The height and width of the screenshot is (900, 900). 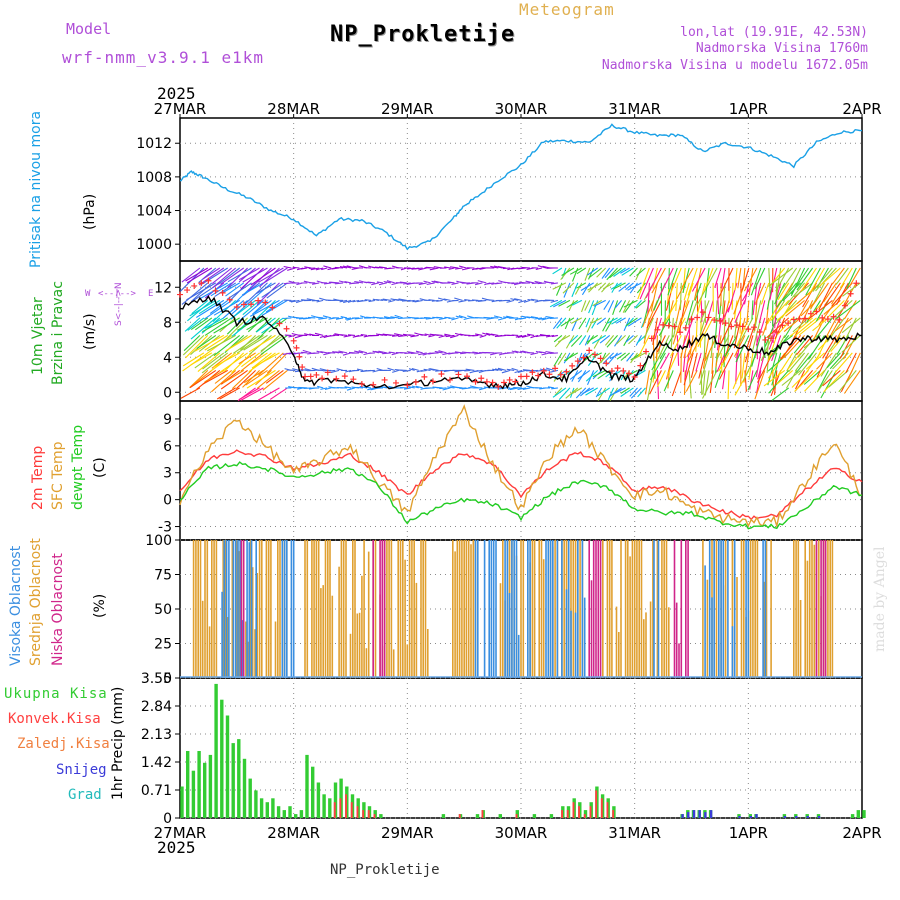 What do you see at coordinates (156, 679) in the screenshot?
I see `y-tick-label: 3.55` at bounding box center [156, 679].